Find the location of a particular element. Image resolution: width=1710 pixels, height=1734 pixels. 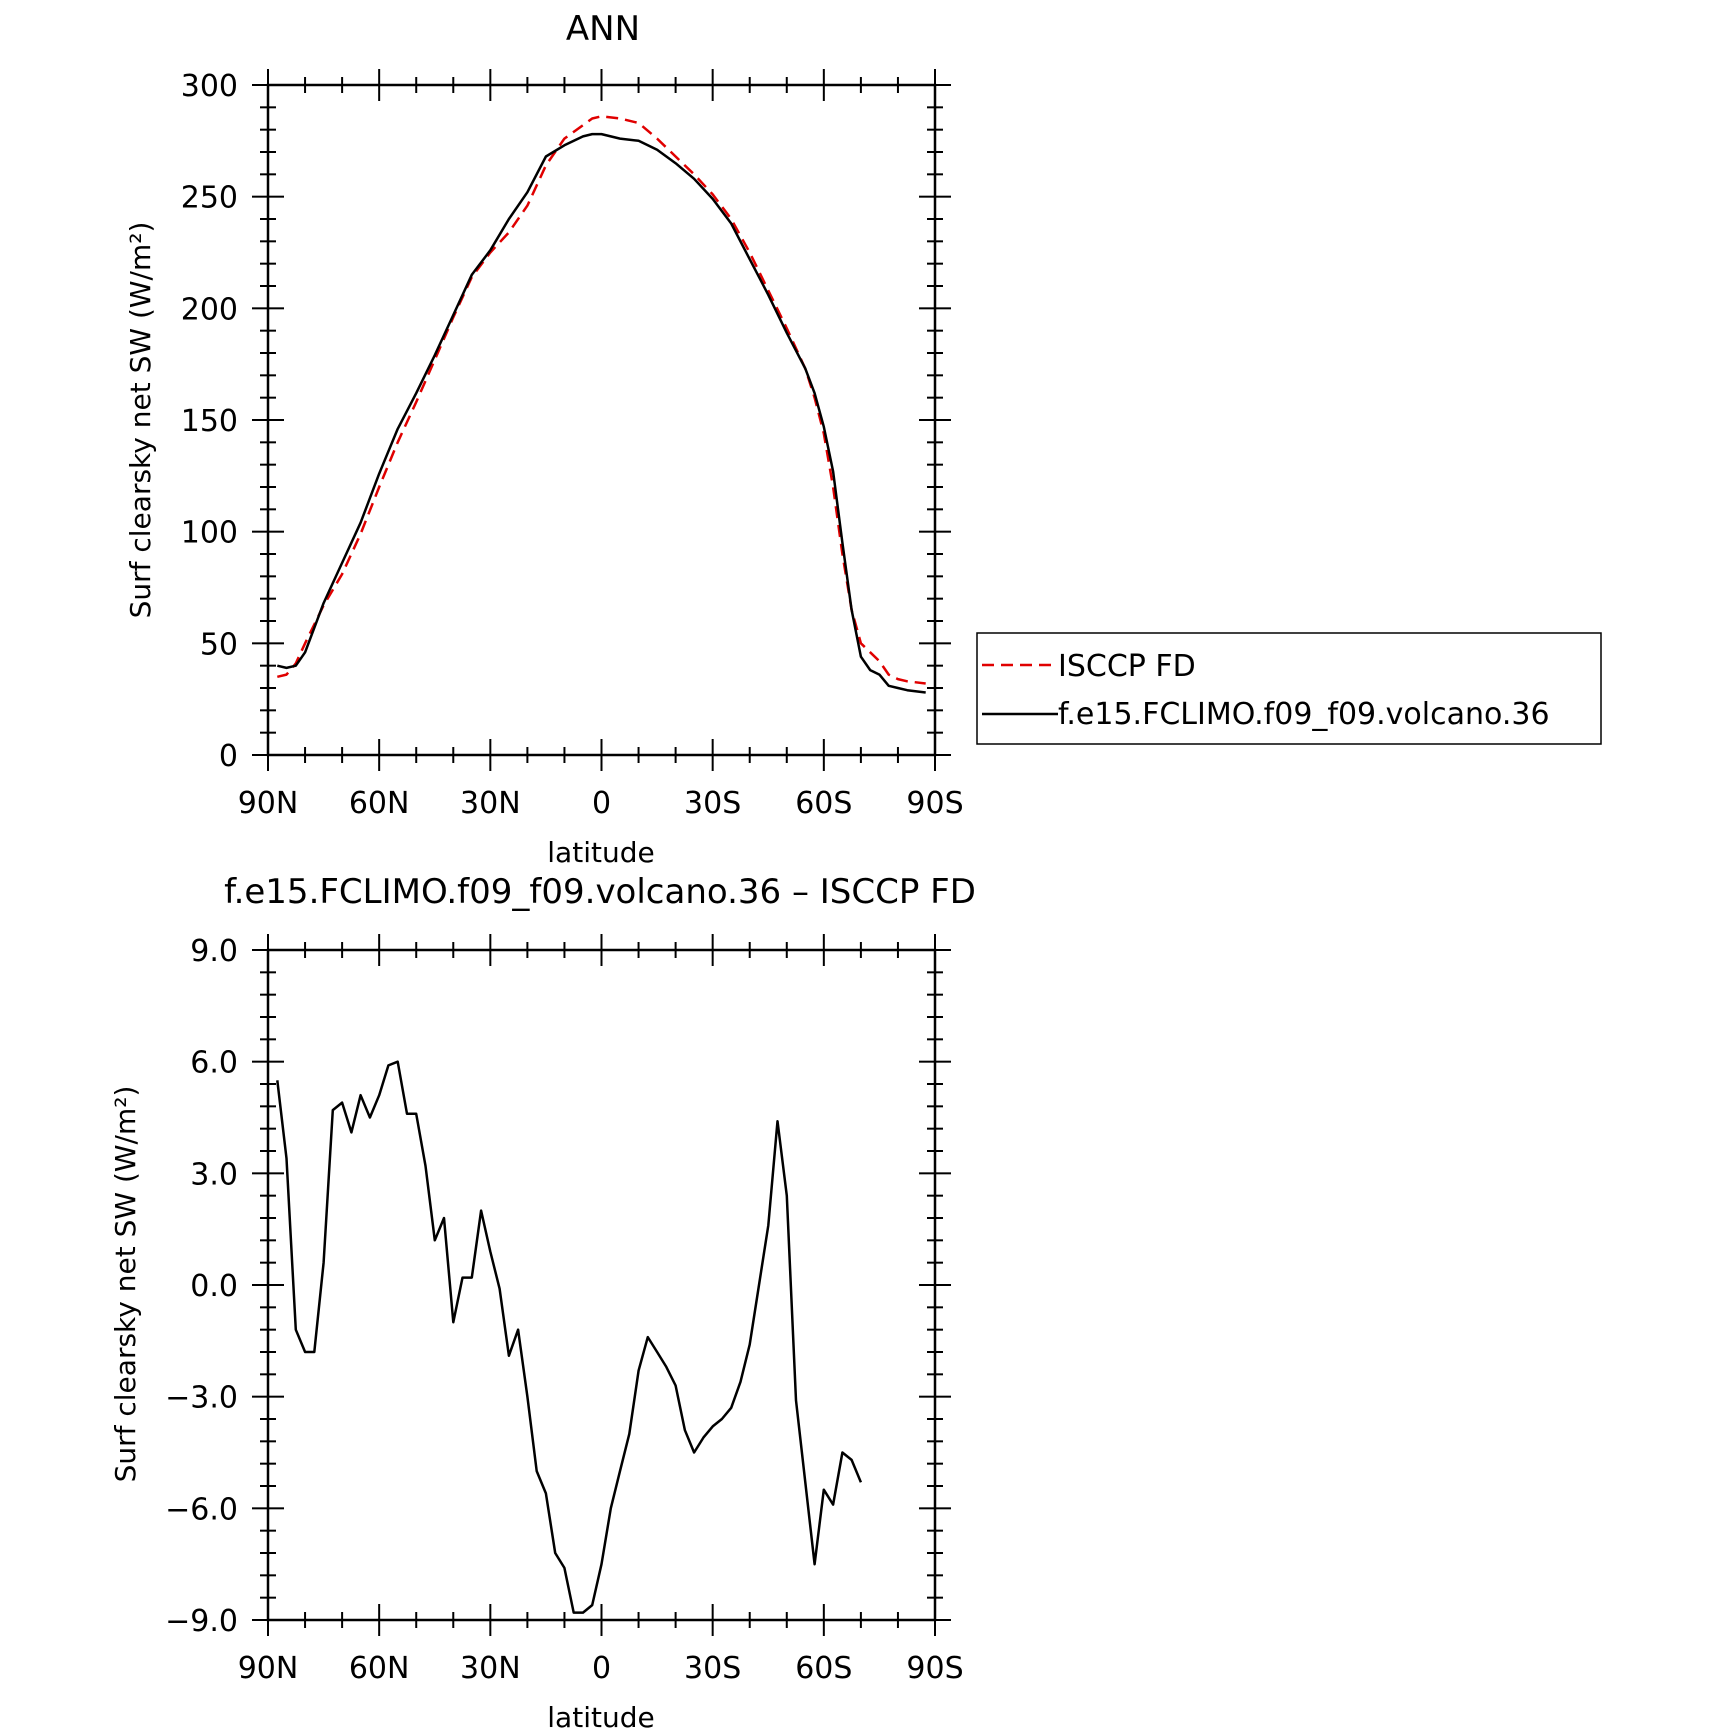

bottom-plot-series is located at coordinates (569, 1337).